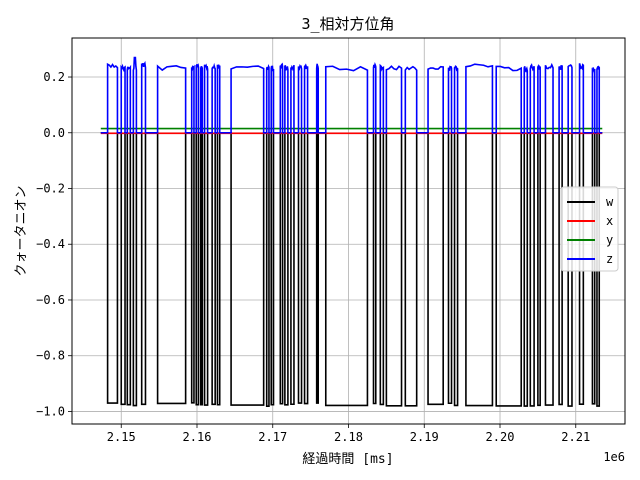 The height and width of the screenshot is (480, 640). Describe the element at coordinates (347, 24) in the screenshot. I see `chart-title: 3_相対方位角` at that location.